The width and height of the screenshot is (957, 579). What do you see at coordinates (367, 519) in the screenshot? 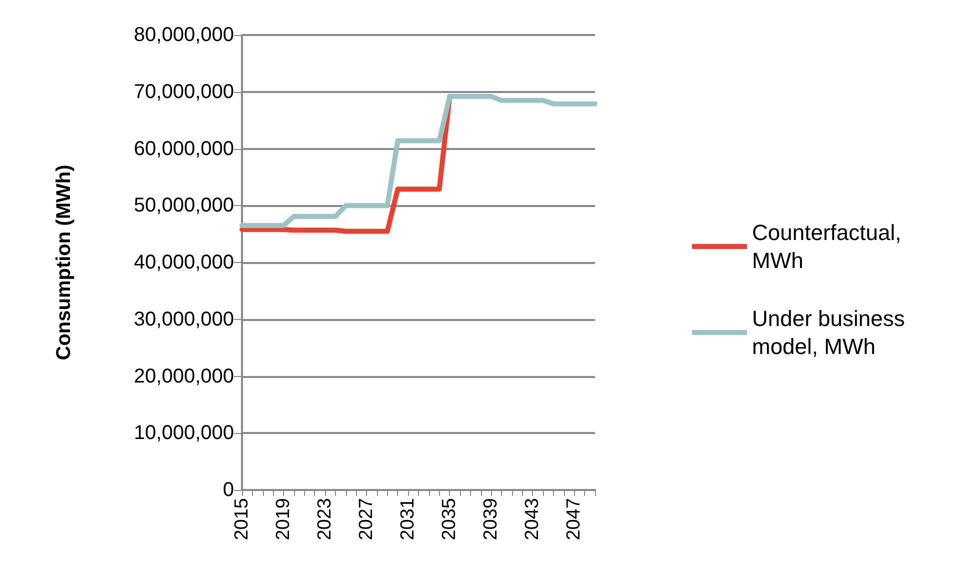
I see `x-tick-label: 2027` at bounding box center [367, 519].